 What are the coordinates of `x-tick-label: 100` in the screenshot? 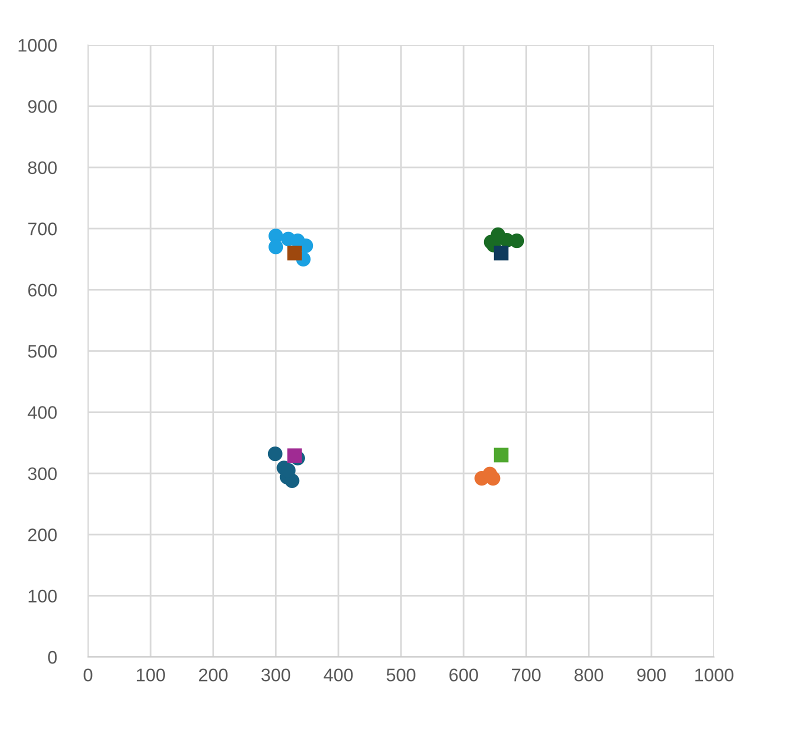 It's located at (150, 675).